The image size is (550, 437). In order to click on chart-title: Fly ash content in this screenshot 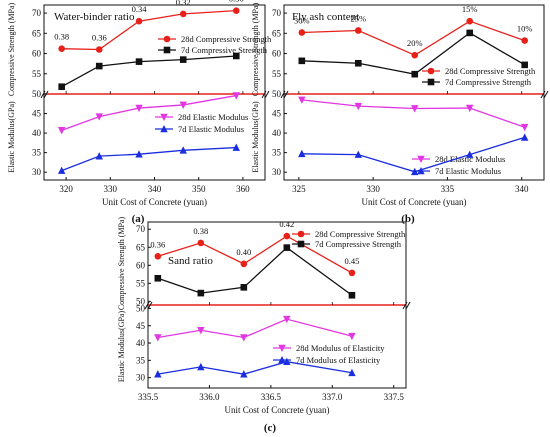, I will do `click(325, 17)`.